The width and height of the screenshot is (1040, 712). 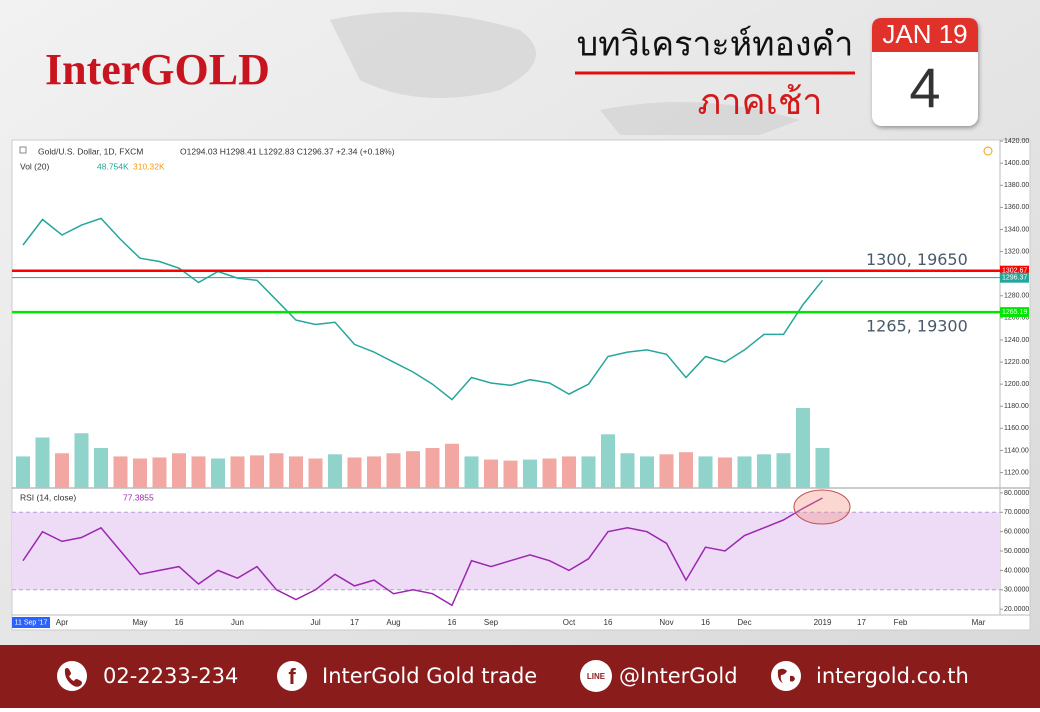 What do you see at coordinates (48, 497) in the screenshot?
I see `rsi-title: RSI (14, close)` at bounding box center [48, 497].